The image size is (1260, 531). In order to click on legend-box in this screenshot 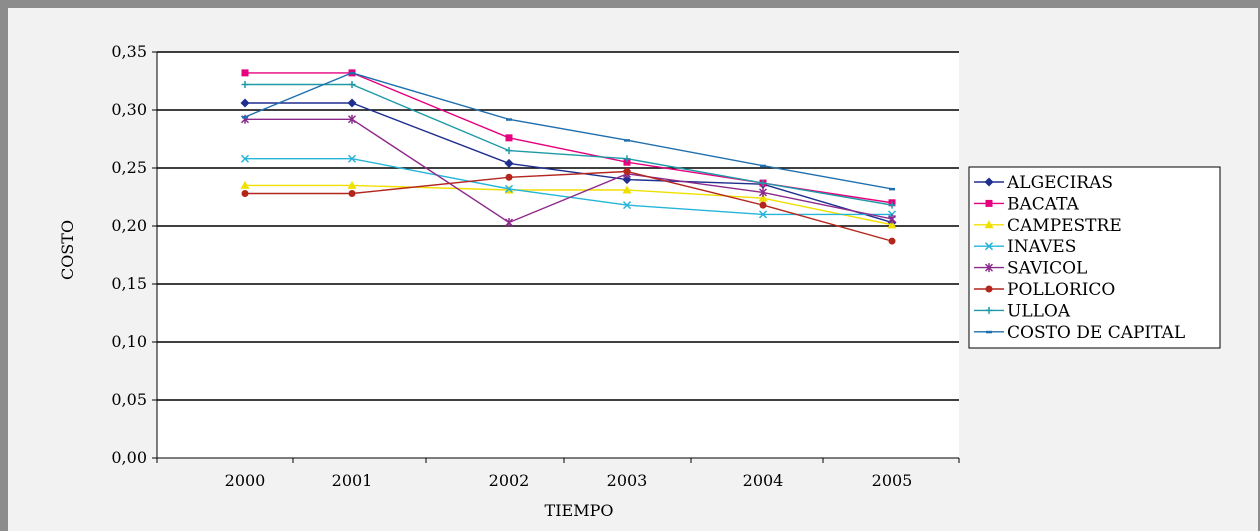, I will do `click(1094, 257)`.